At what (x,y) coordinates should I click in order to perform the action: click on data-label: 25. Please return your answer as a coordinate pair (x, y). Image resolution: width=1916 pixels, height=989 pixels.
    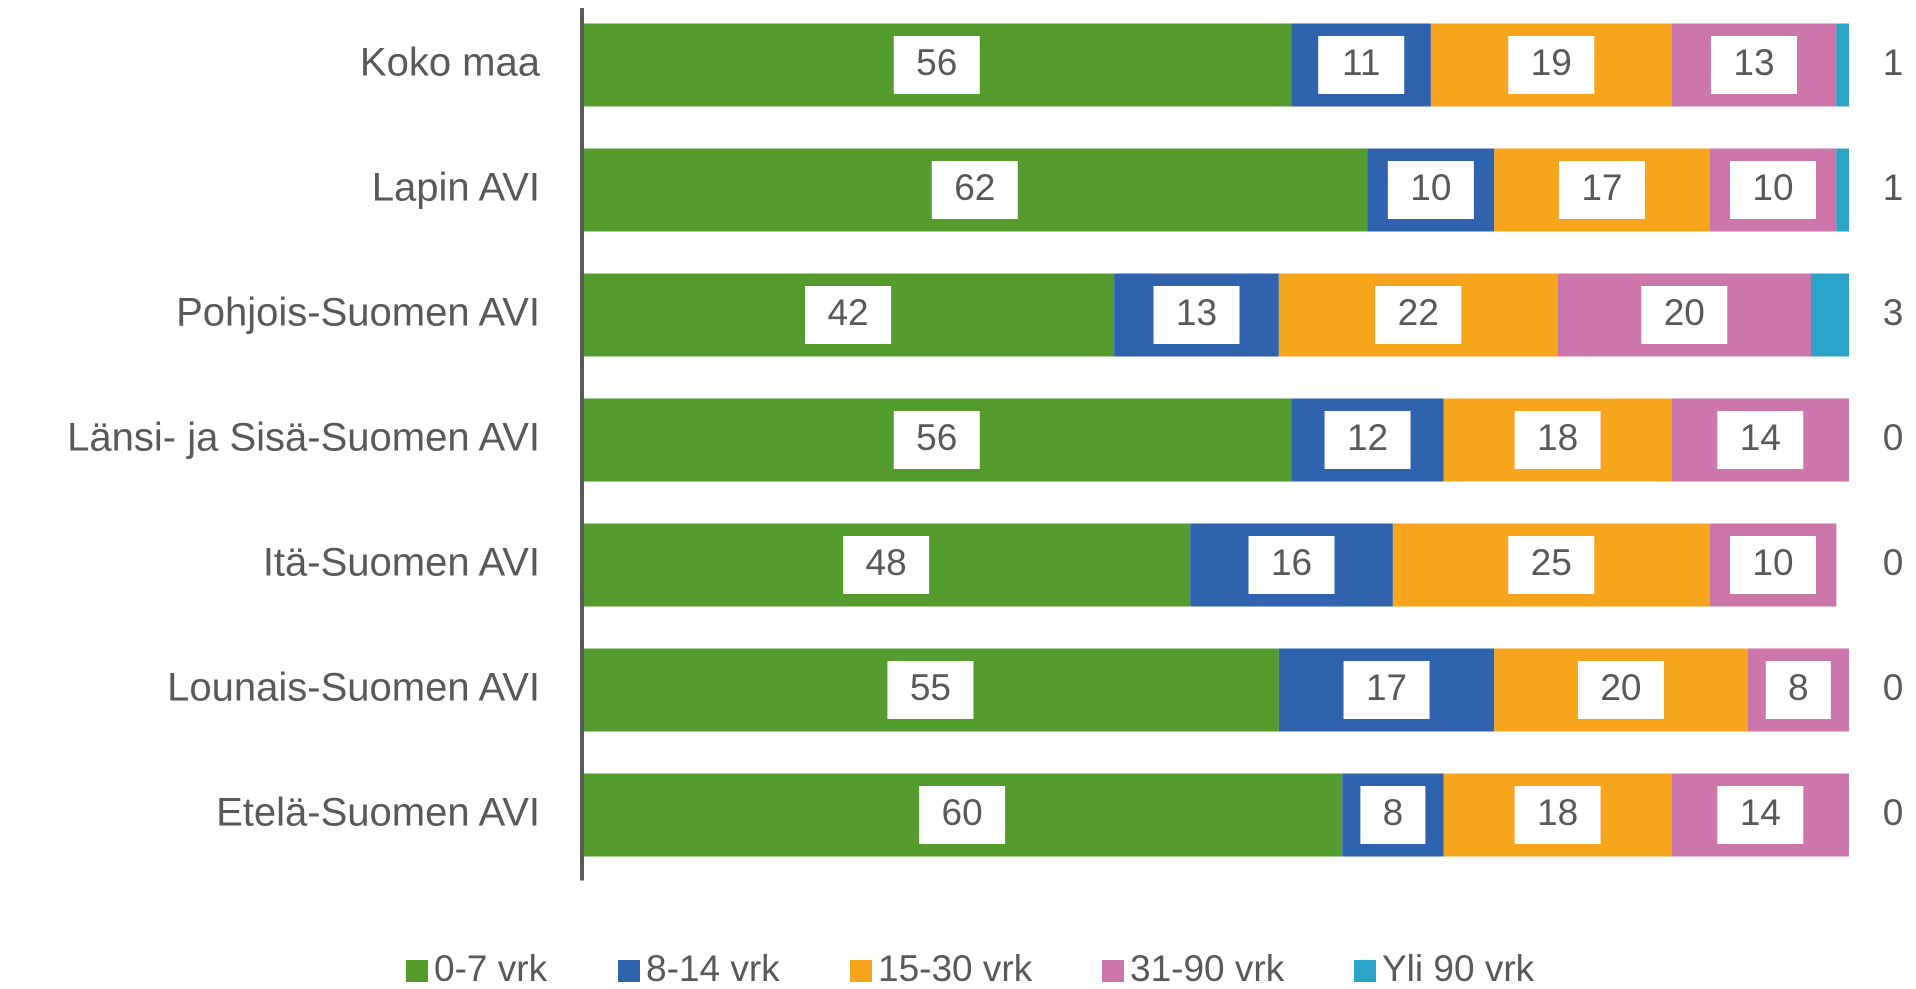
    Looking at the image, I should click on (1551, 562).